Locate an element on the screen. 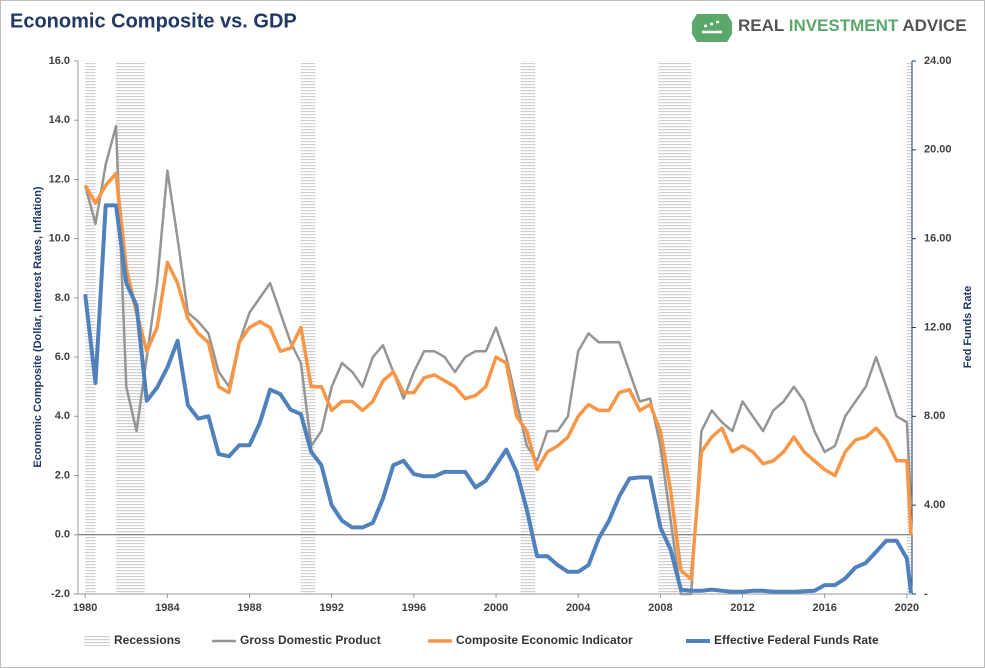 This screenshot has height=668, width=985. y2-tick-label: 8.00 is located at coordinates (934, 416).